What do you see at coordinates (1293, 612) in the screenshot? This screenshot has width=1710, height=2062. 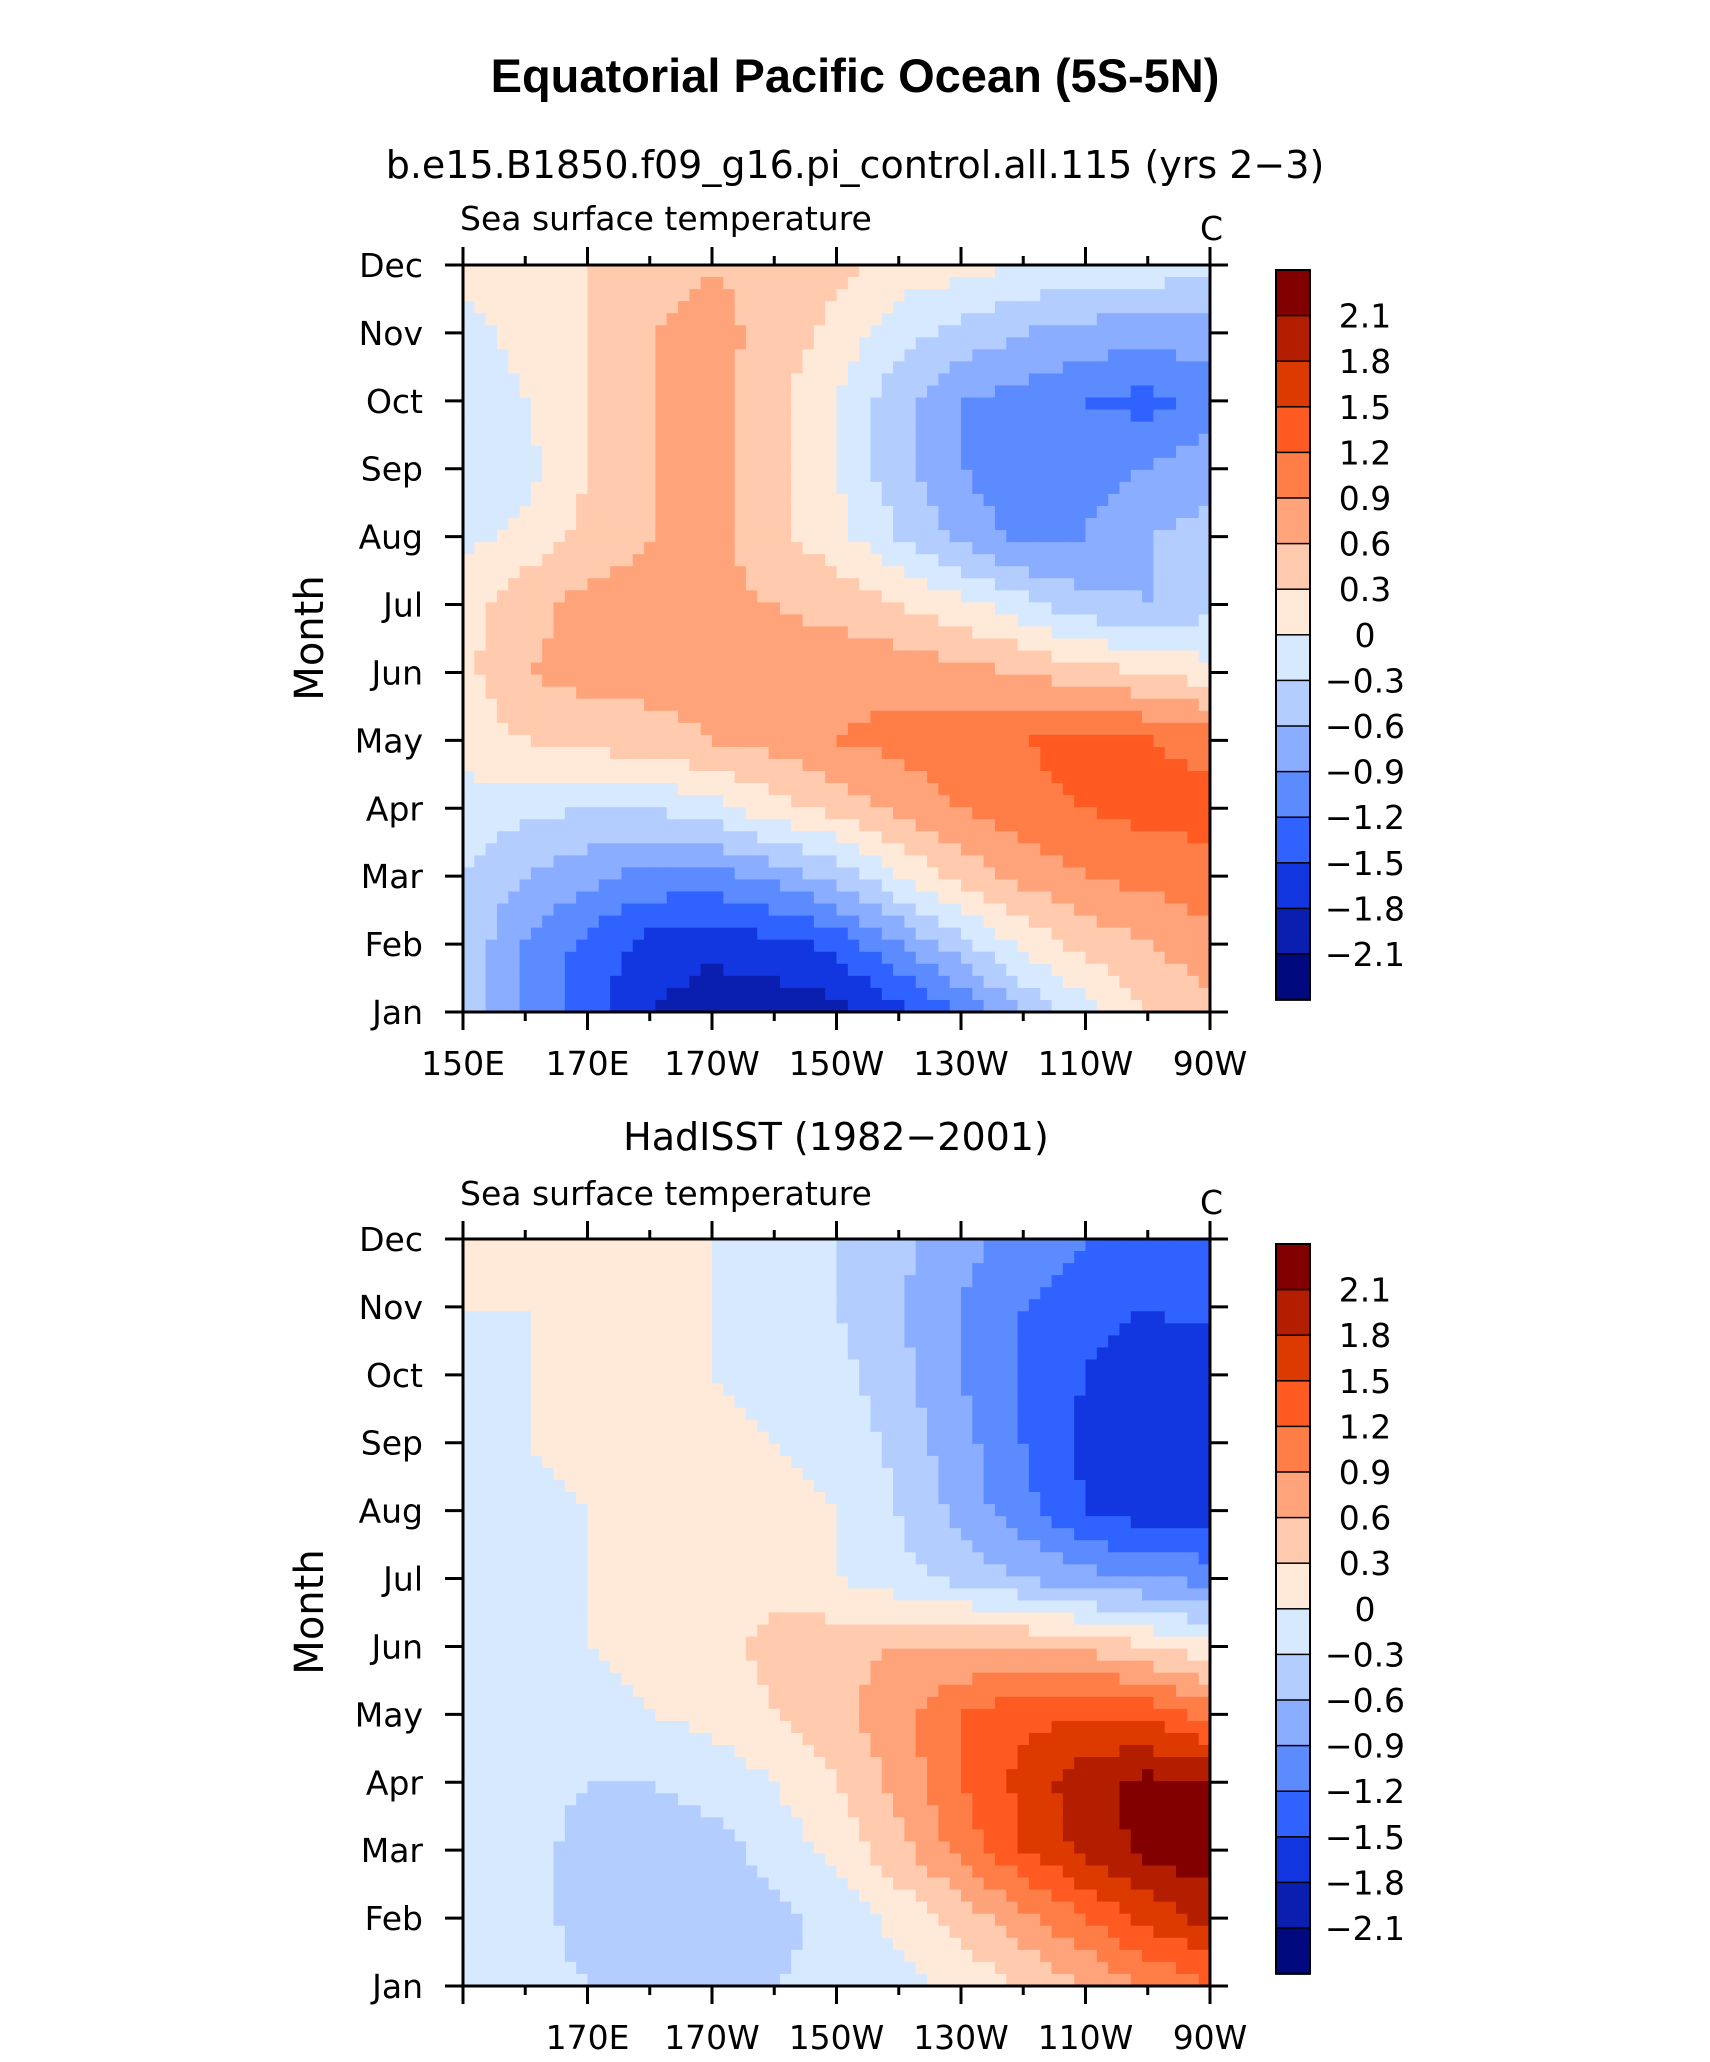 I see `colorbar-box` at bounding box center [1293, 612].